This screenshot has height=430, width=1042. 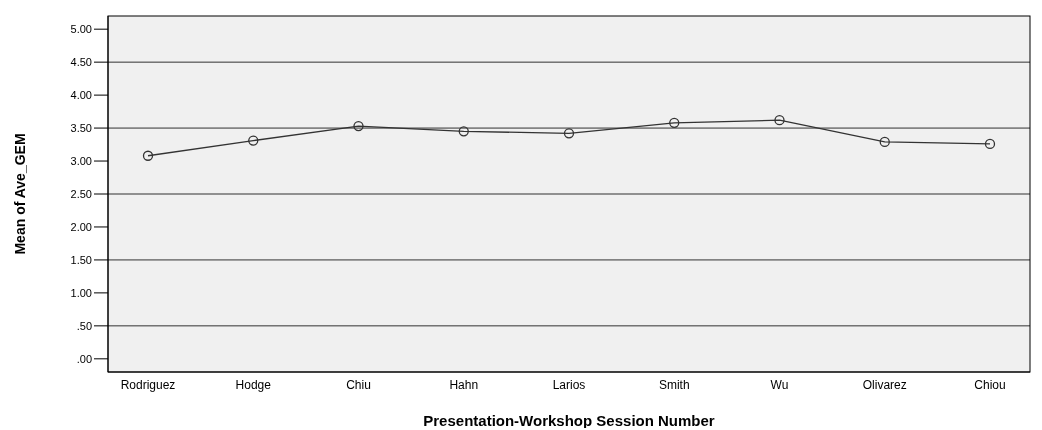 I want to click on x-tick-label: Wu, so click(x=779, y=384).